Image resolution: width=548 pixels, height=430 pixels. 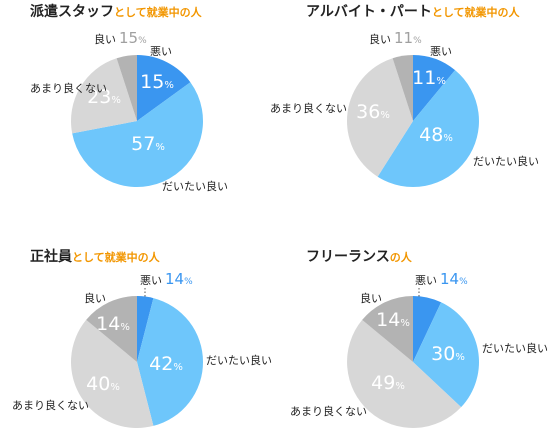 I want to click on chart-title: アルバイト・パートとして就業中の人, so click(x=413, y=12).